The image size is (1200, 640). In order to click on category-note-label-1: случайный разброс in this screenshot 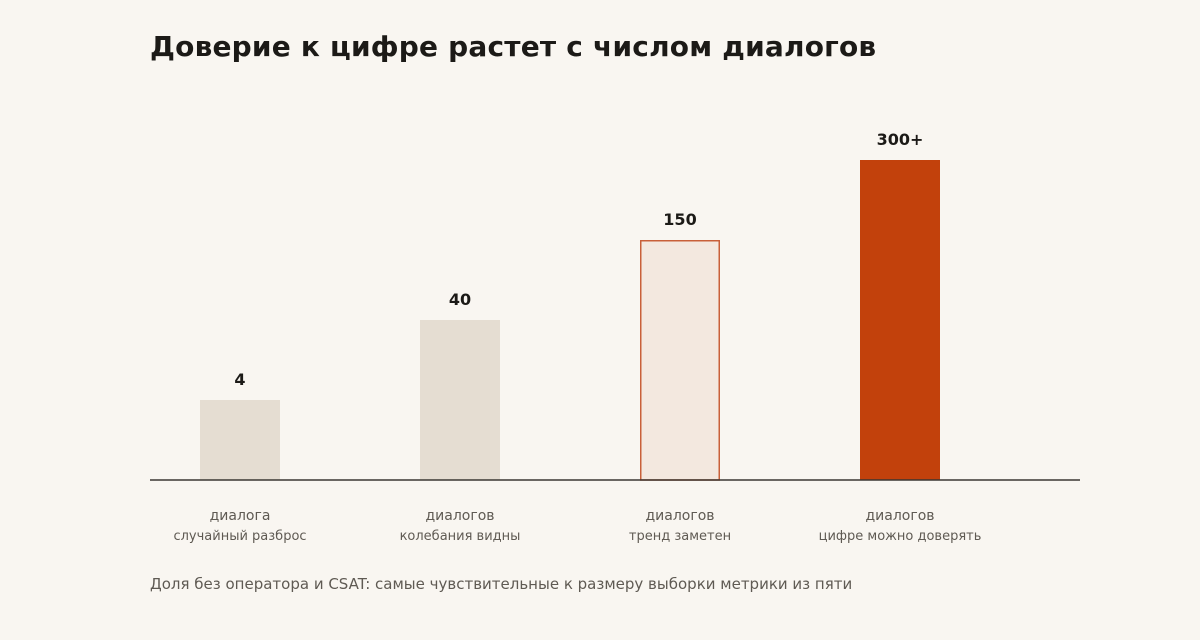, I will do `click(239, 536)`.